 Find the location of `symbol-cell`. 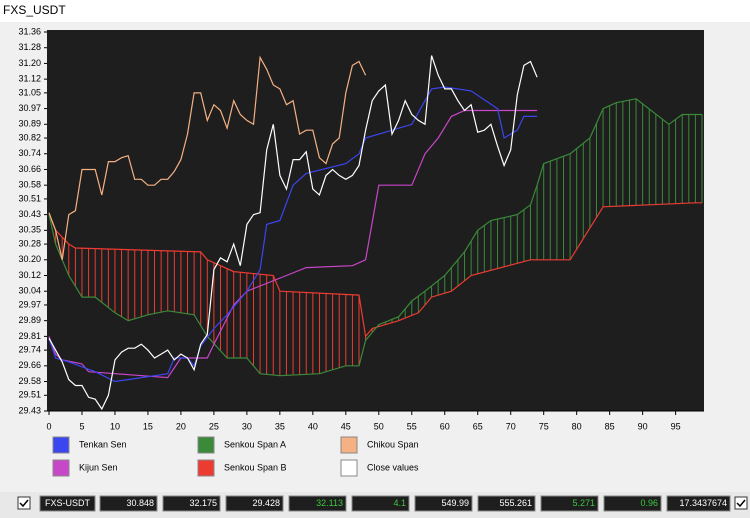

symbol-cell is located at coordinates (67, 503).